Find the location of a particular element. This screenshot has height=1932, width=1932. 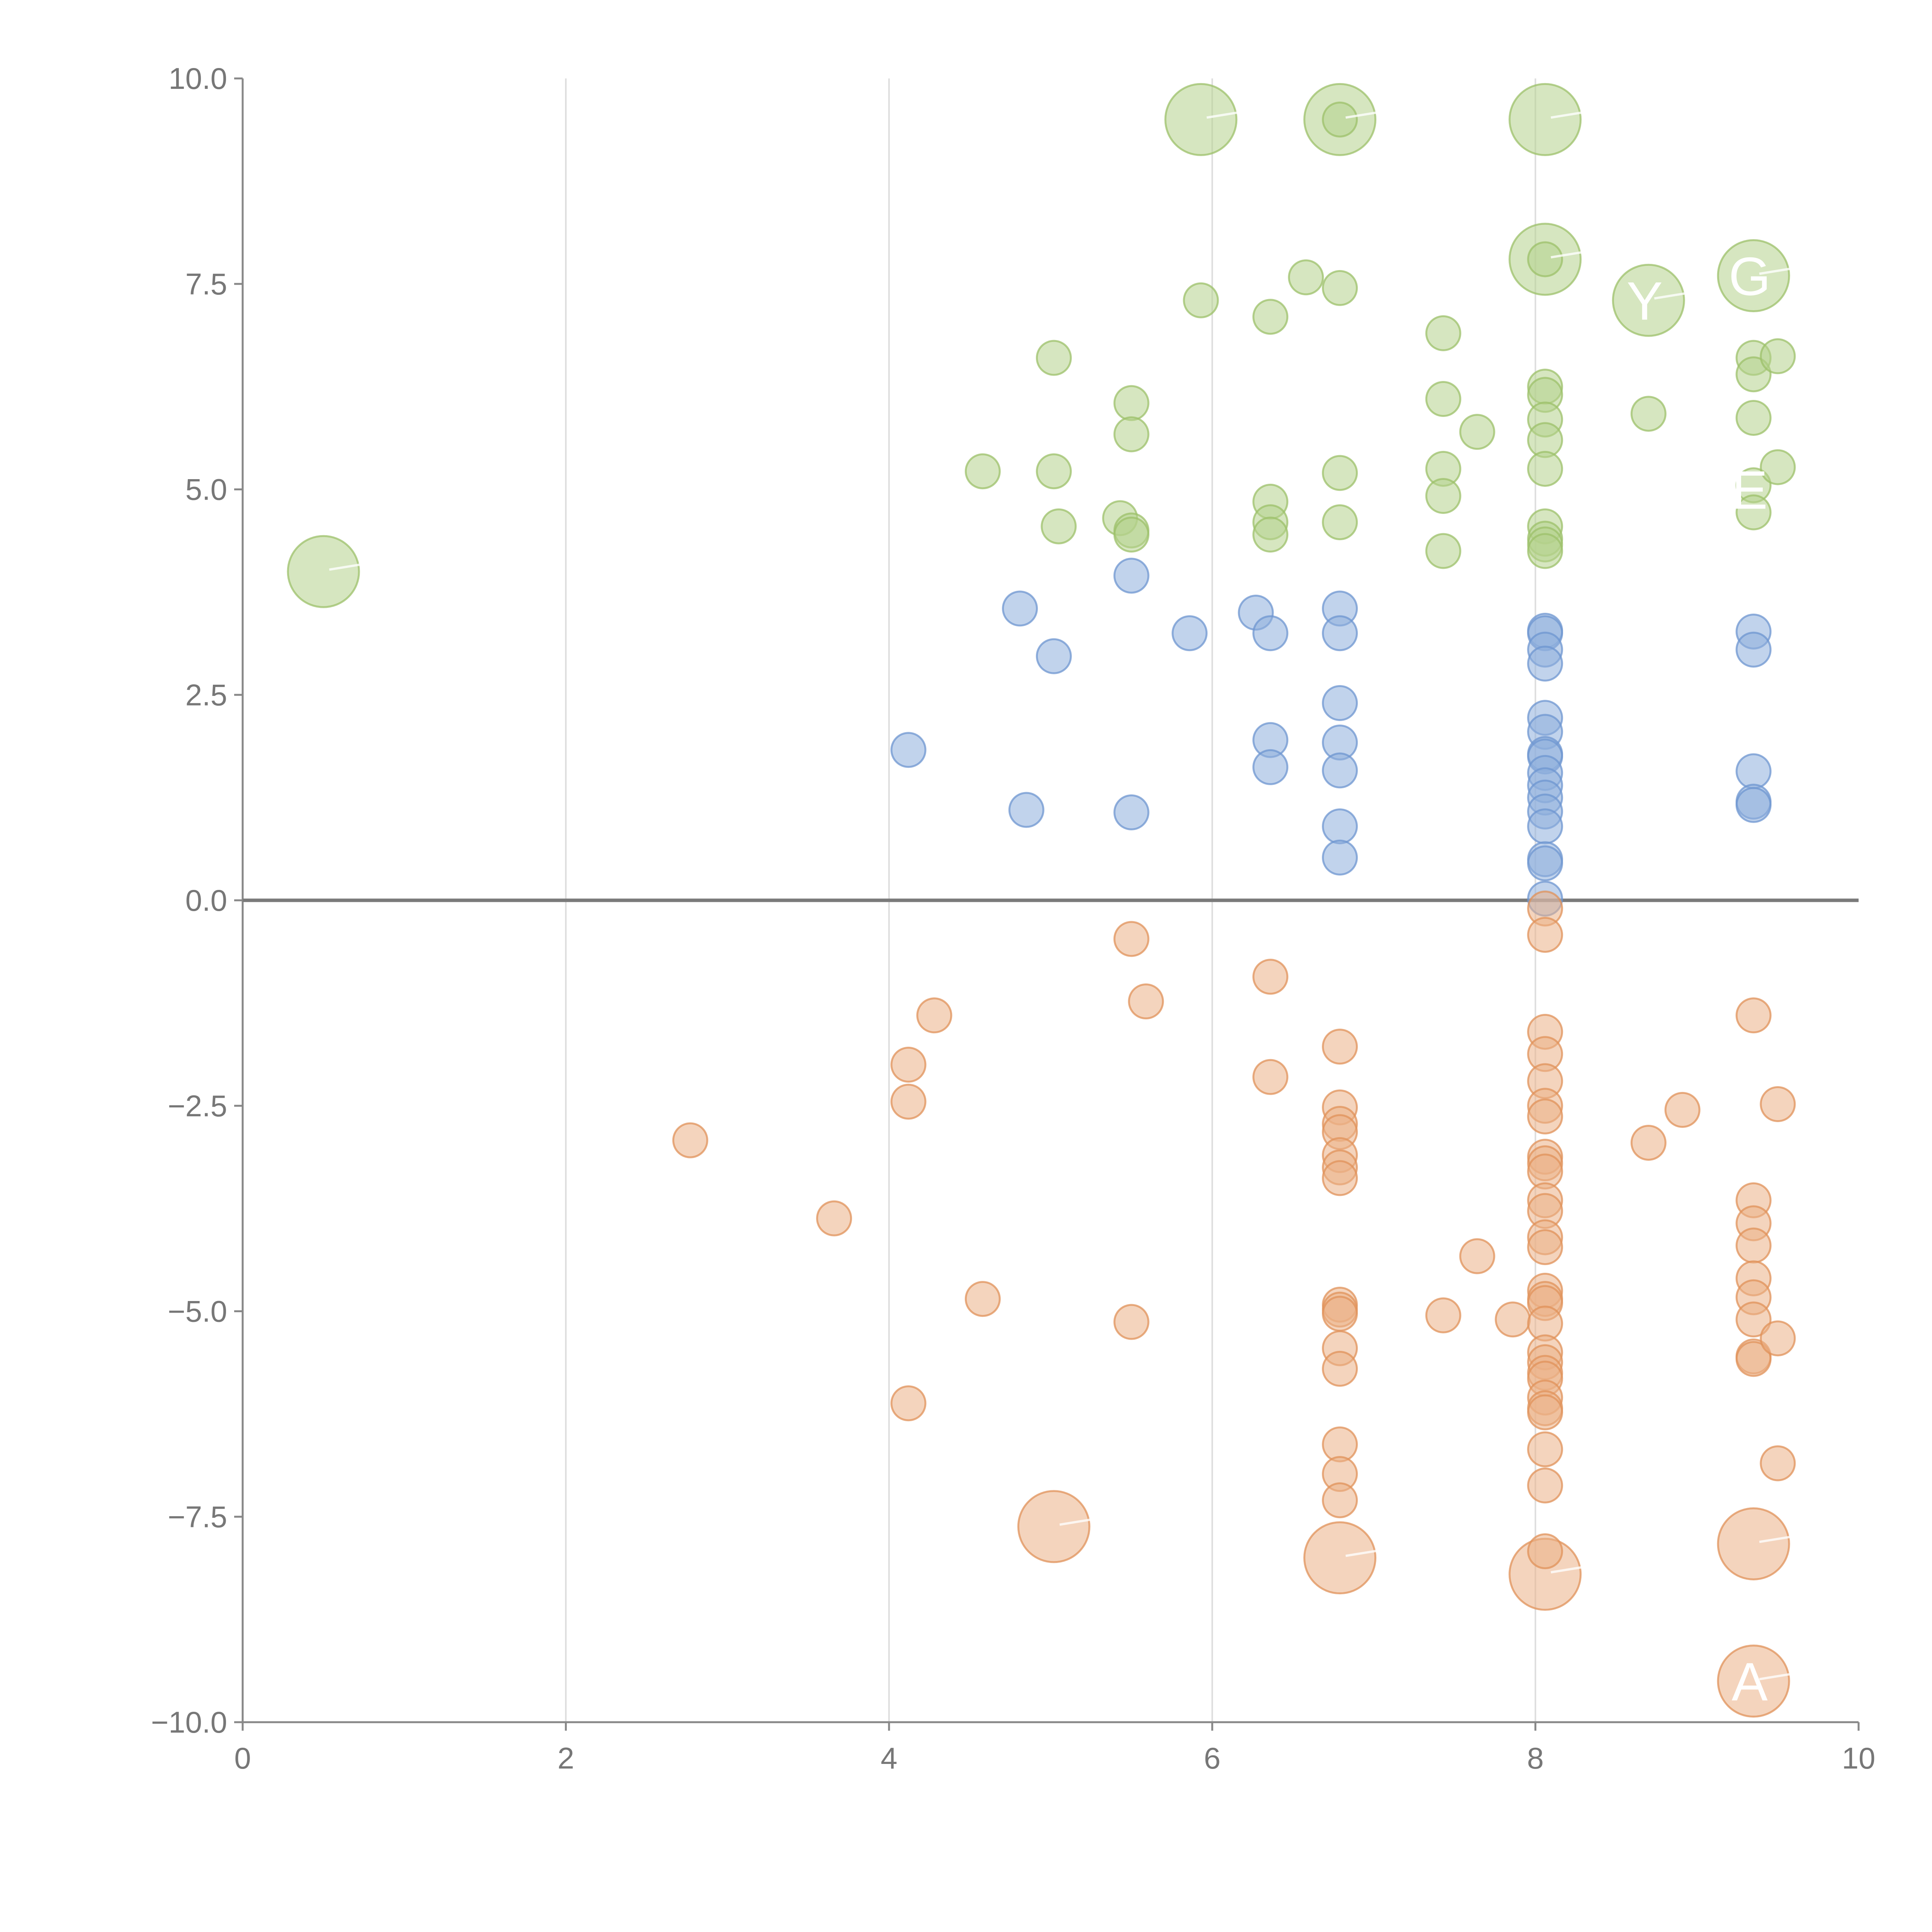

annotation-label: Y is located at coordinates (1645, 300).